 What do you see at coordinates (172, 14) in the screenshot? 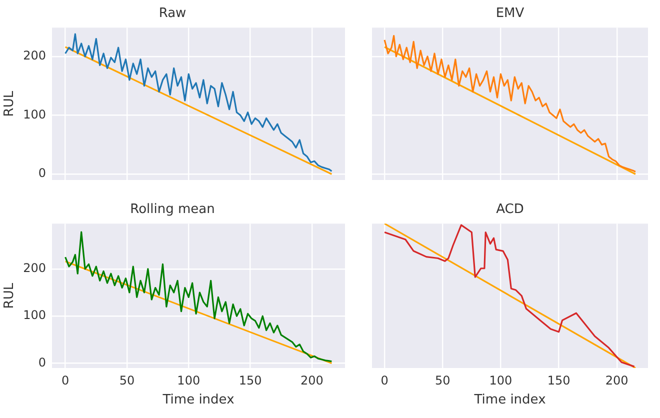
I see `chart-title: Raw` at bounding box center [172, 14].